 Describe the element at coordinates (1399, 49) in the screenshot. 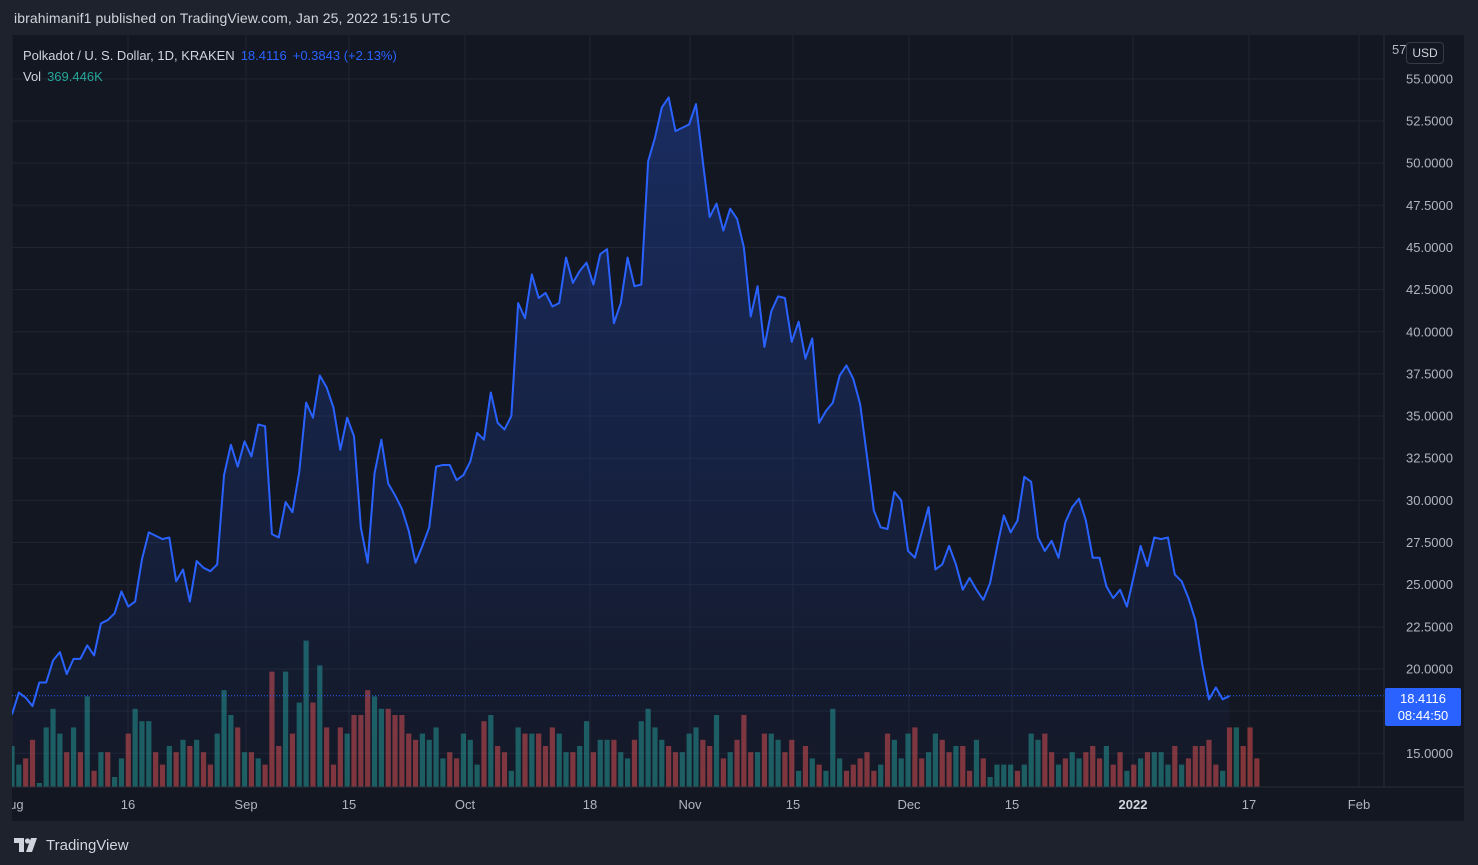

I see `price-tick-label-partial: 57` at that location.